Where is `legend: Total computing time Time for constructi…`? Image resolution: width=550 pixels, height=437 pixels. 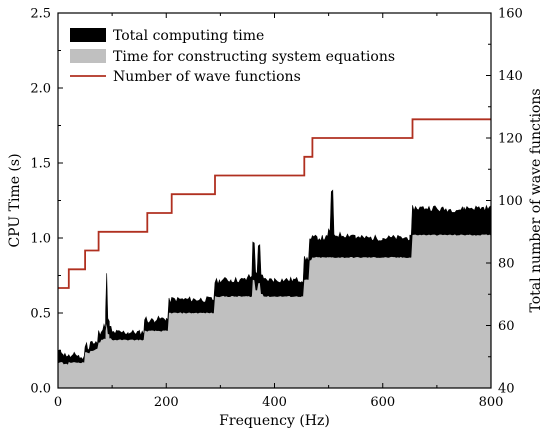 legend: Total computing time Time for constructi… is located at coordinates (232, 56).